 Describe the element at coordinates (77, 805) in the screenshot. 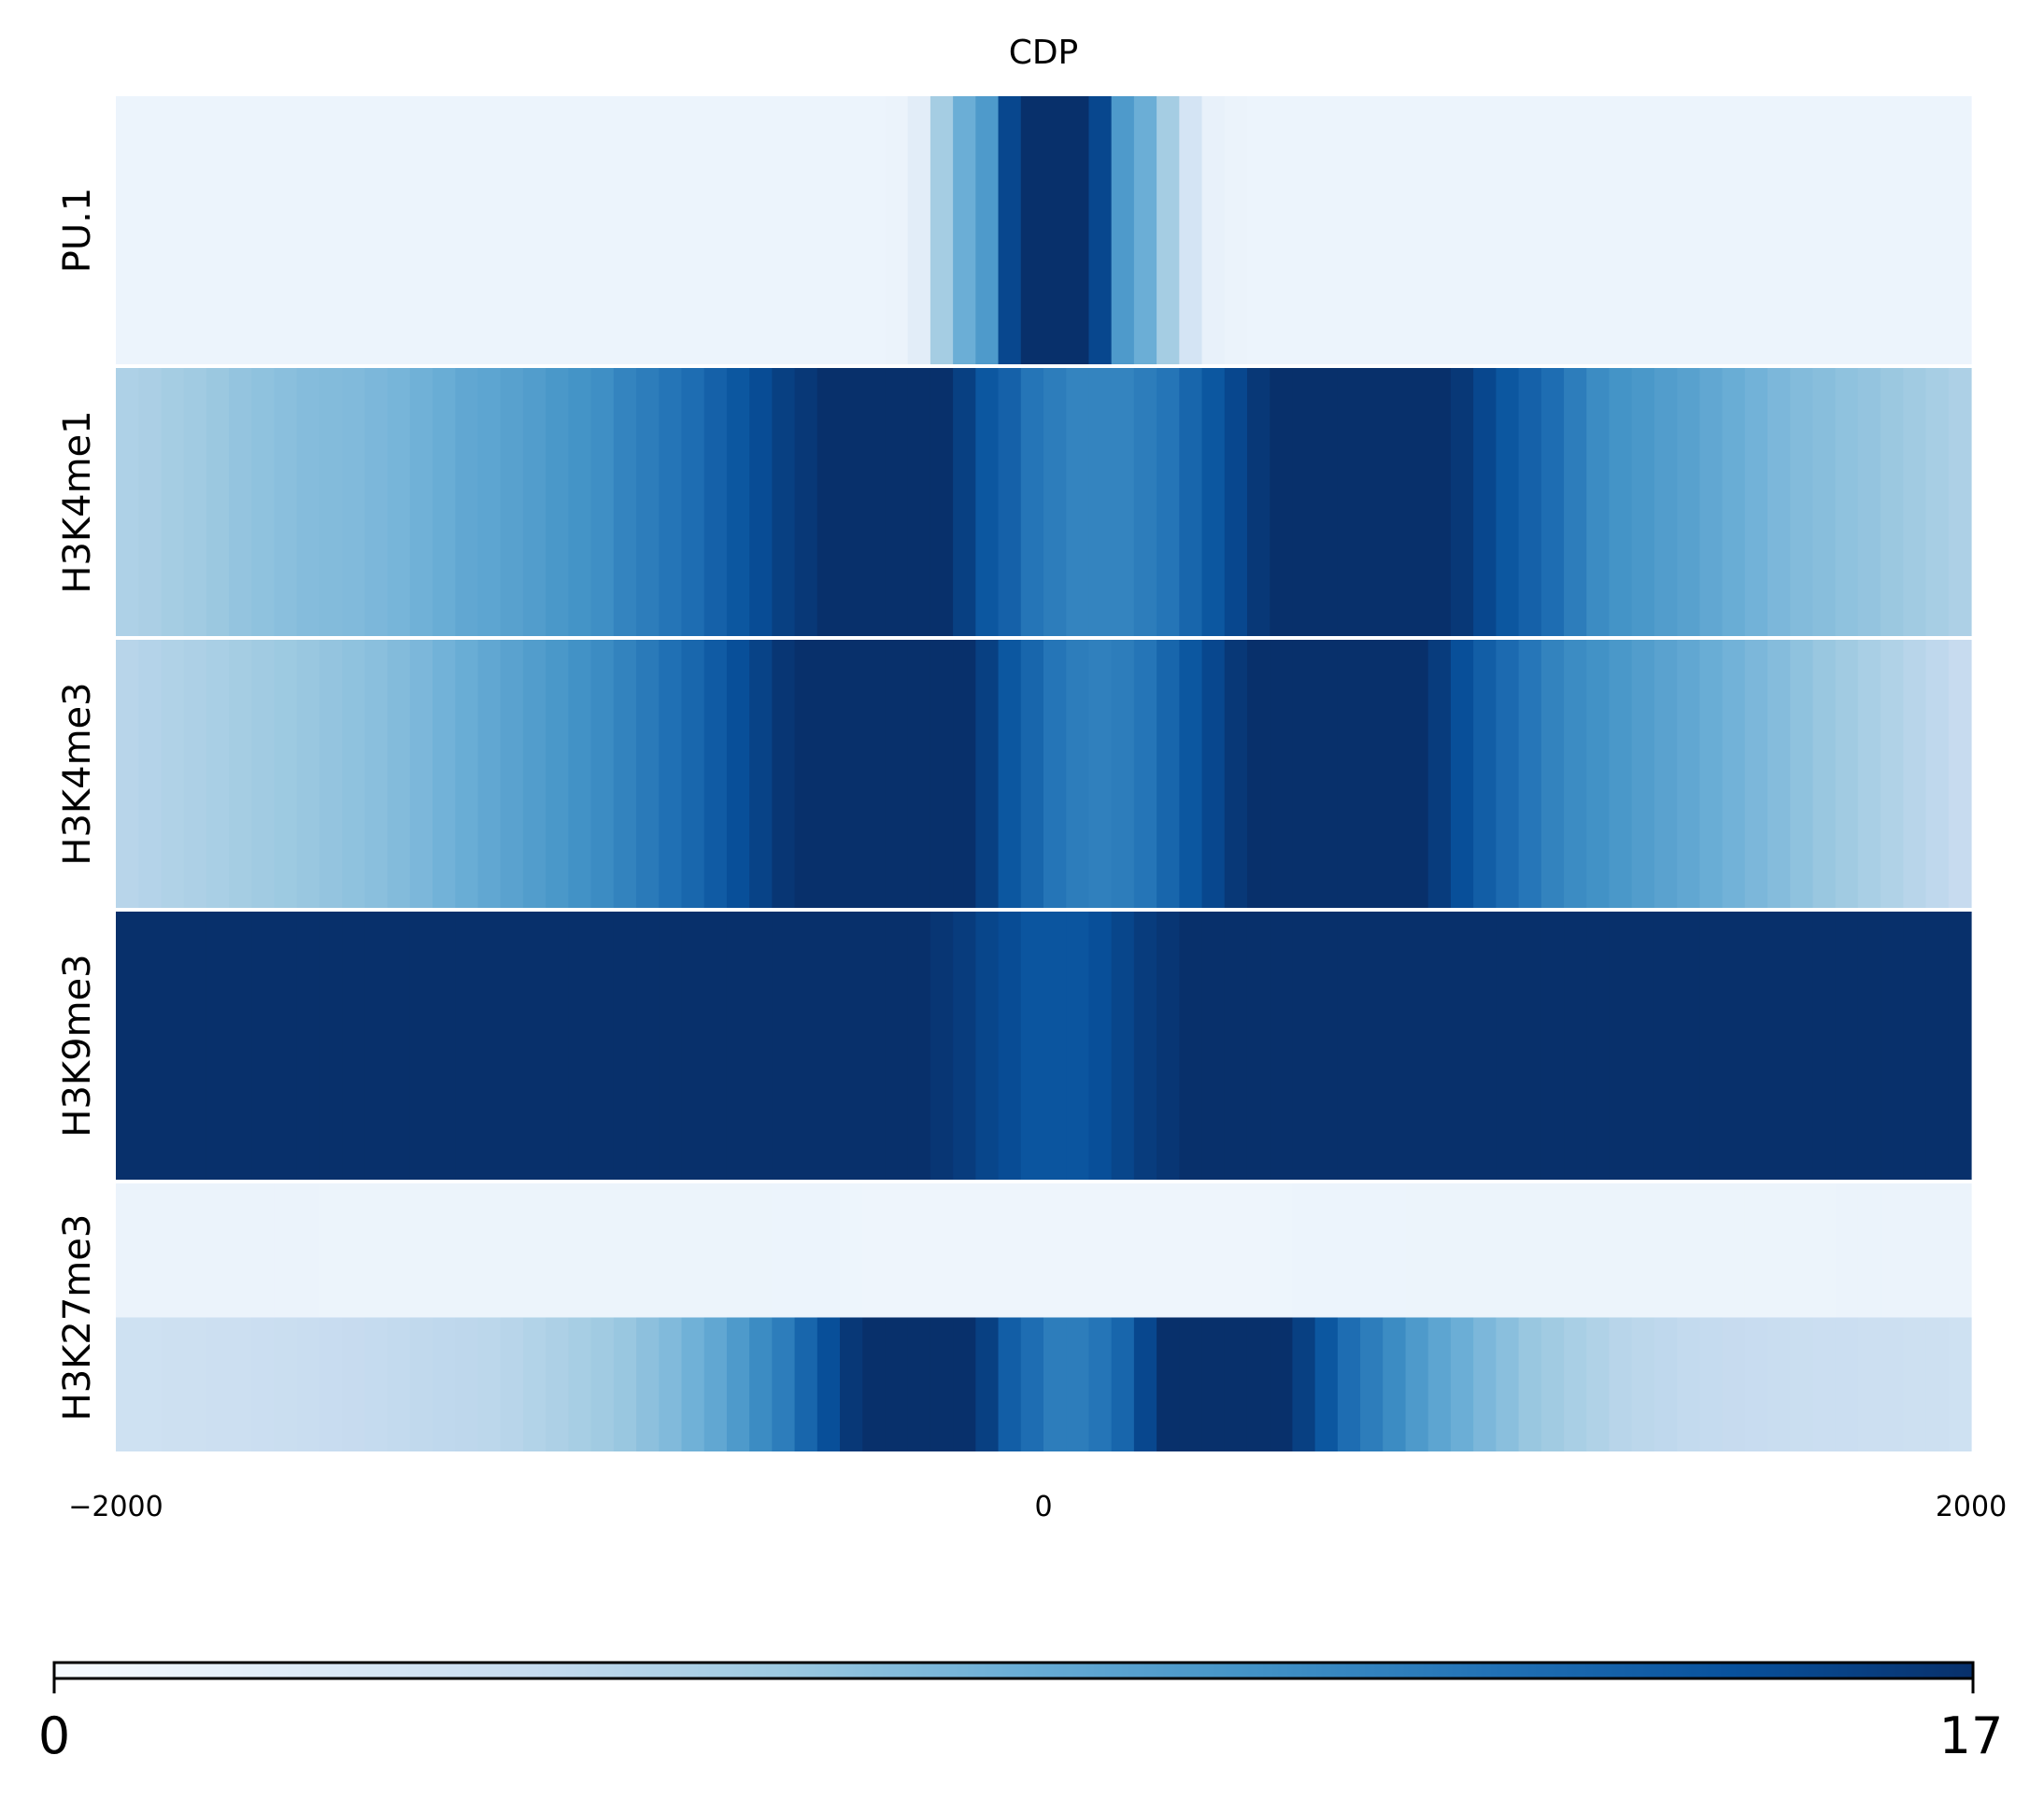

I see `row-labels: PU.1 H3K4me1 H3K4me3 H3K9me3 H3K27me3` at that location.